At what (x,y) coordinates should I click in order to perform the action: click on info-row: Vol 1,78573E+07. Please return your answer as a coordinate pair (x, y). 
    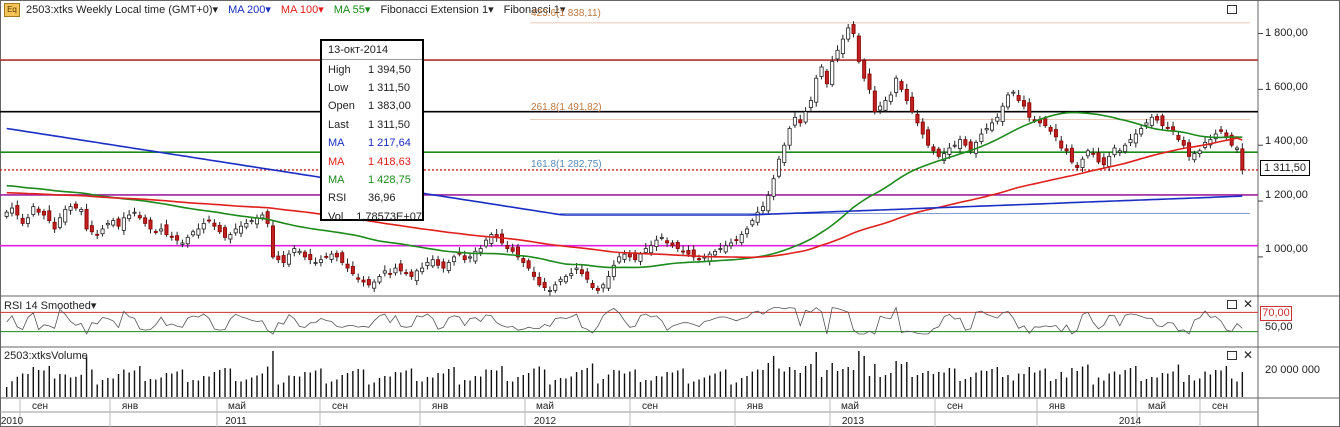
    Looking at the image, I should click on (372, 217).